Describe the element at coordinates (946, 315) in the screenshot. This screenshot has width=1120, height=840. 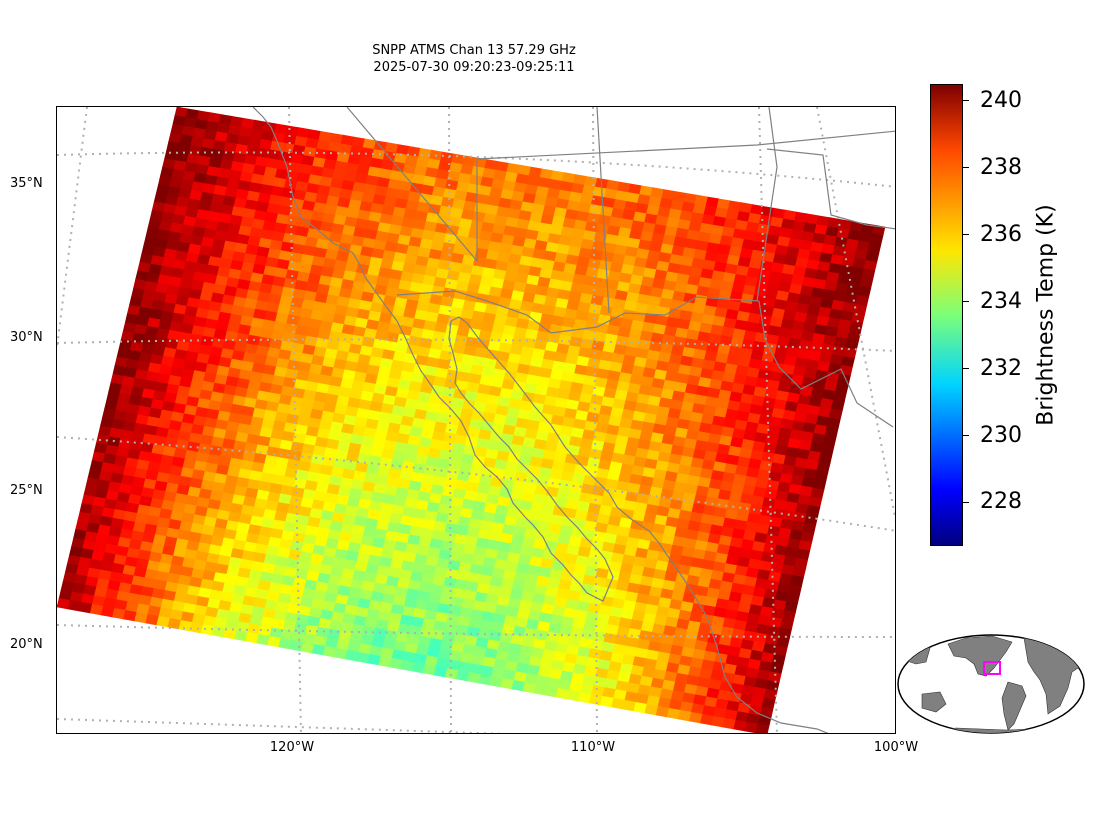
I see `colorbar` at that location.